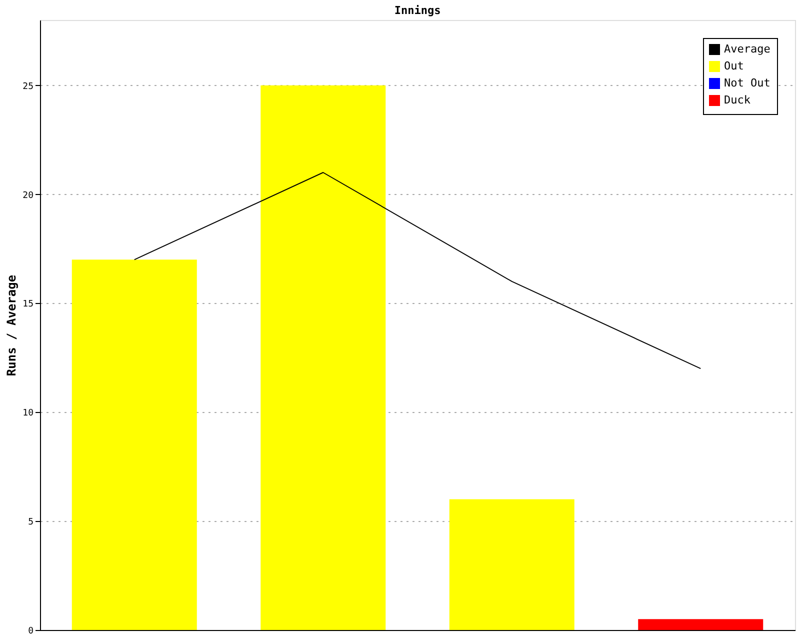  What do you see at coordinates (28, 87) in the screenshot?
I see `y-tick-label: 25` at bounding box center [28, 87].